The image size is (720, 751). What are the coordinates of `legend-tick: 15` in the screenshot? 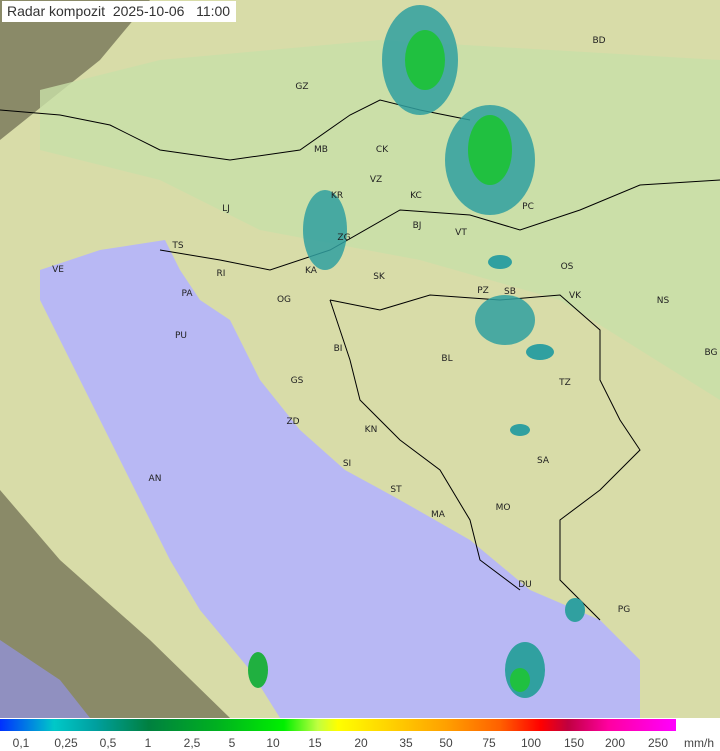 It's located at (315, 743).